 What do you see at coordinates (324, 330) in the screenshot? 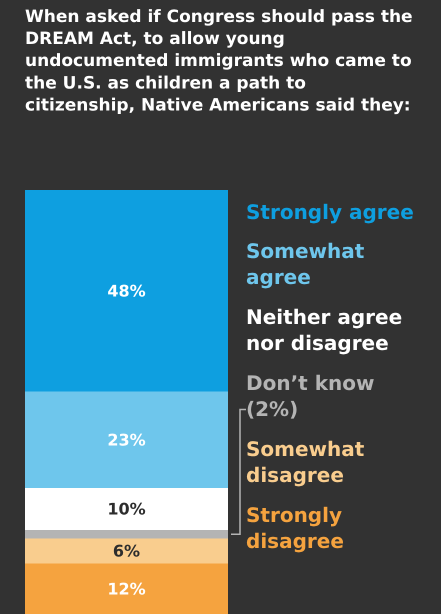
I see `text: Neither agree nor disagree` at bounding box center [324, 330].